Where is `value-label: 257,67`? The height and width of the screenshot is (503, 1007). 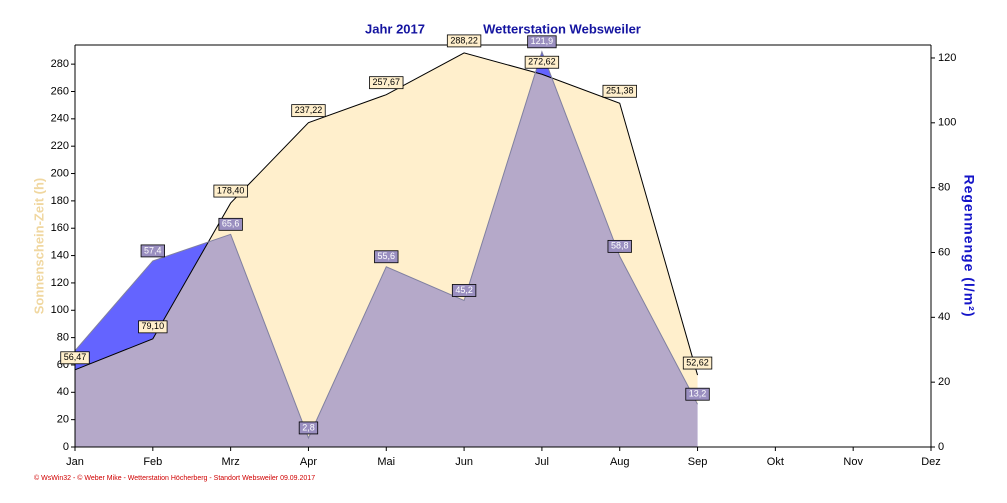
value-label: 257,67 is located at coordinates (387, 82).